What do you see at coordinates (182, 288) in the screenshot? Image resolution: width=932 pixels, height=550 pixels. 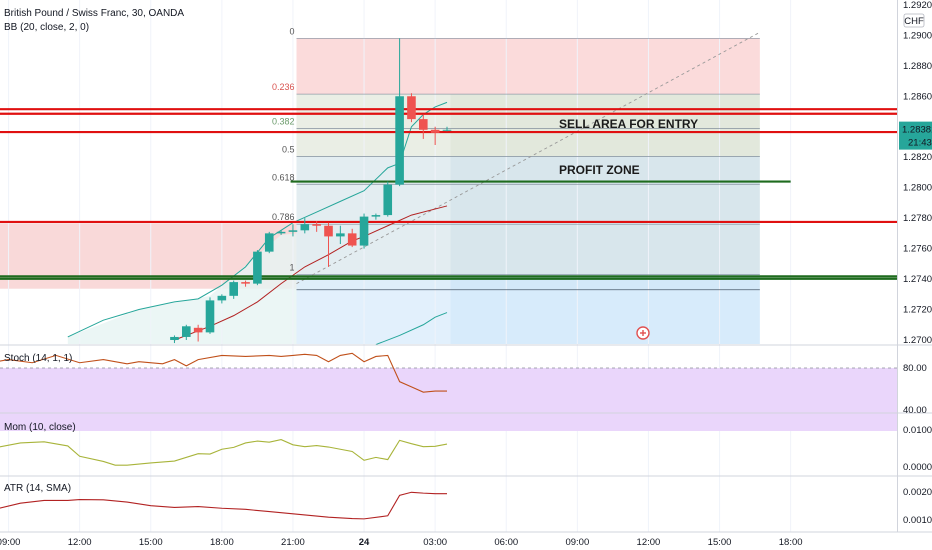 I see `bb-band-fill` at bounding box center [182, 288].